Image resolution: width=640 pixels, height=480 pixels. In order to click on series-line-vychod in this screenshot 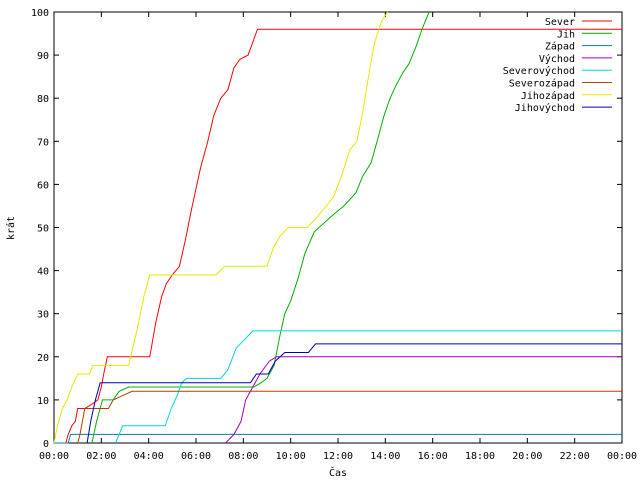, I will do `click(423, 400)`.